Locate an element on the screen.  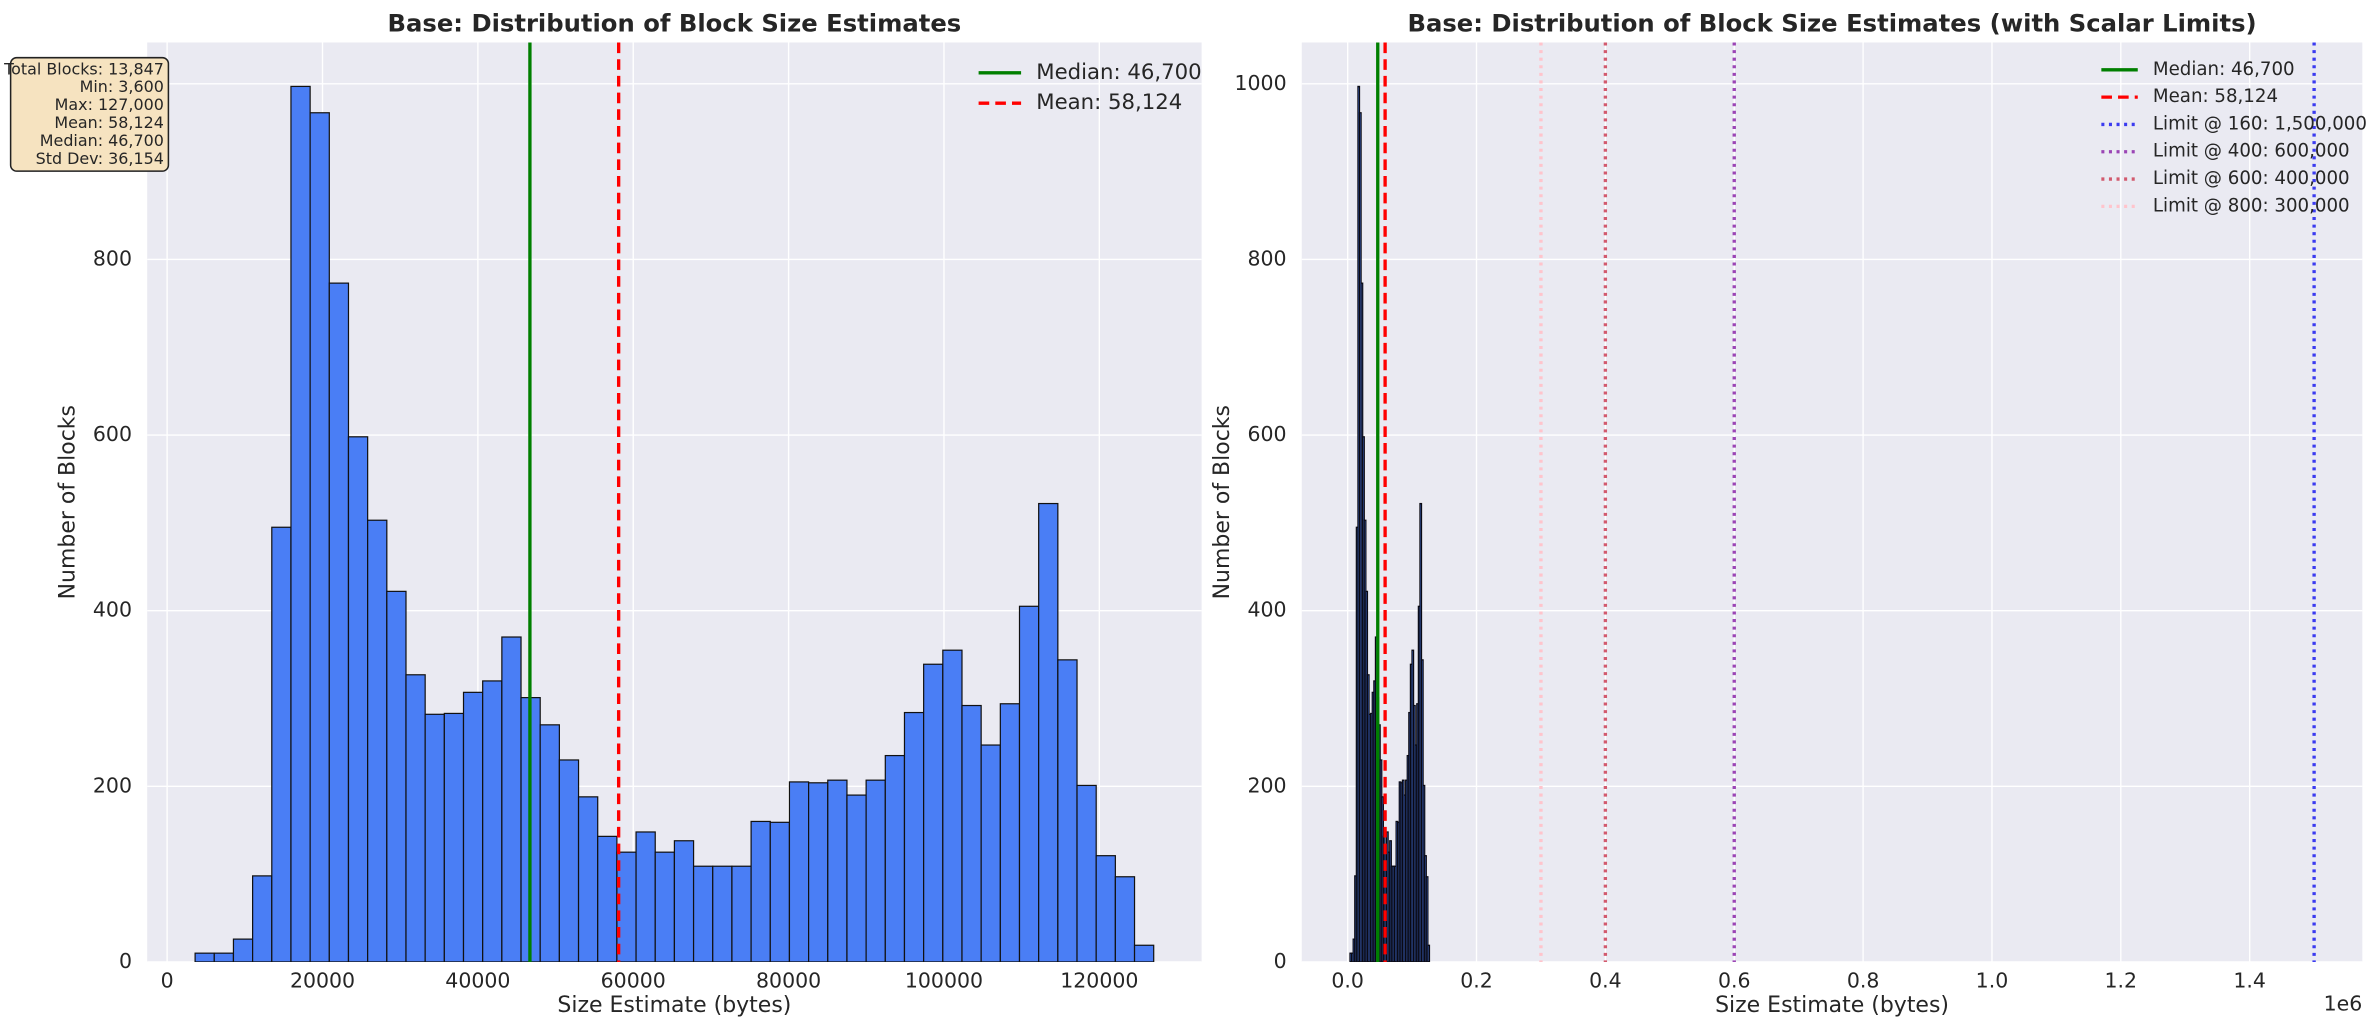
stats-line: Std Dev: 36,154 is located at coordinates (100, 158).